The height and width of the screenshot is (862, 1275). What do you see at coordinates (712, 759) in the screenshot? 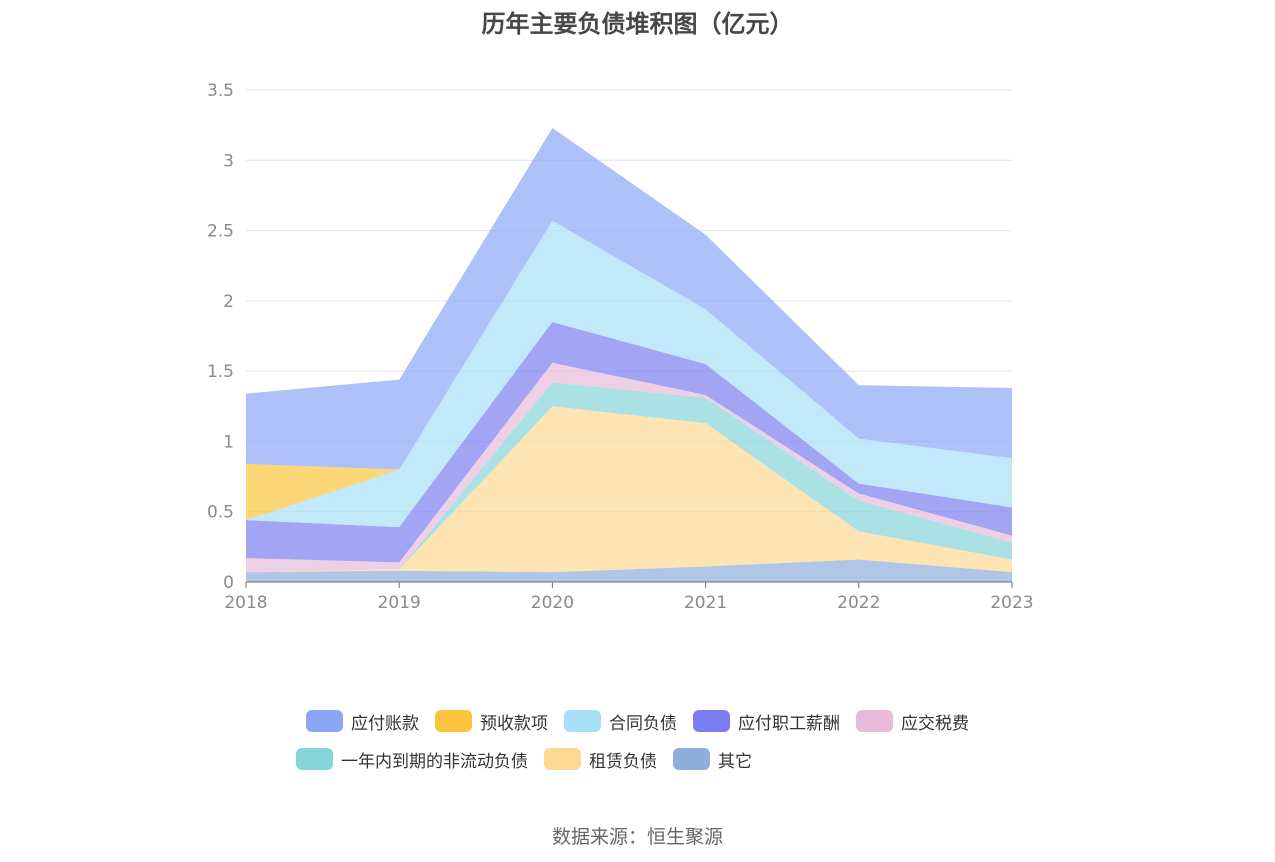
I see `legend-item: 其它` at bounding box center [712, 759].